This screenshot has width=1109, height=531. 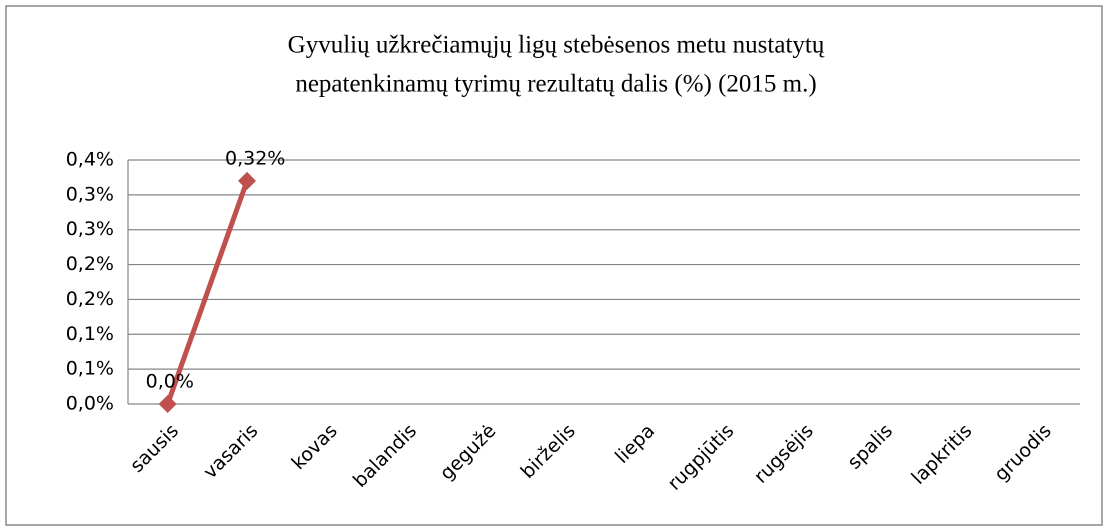 I want to click on data-label: 0,0%, so click(x=170, y=382).